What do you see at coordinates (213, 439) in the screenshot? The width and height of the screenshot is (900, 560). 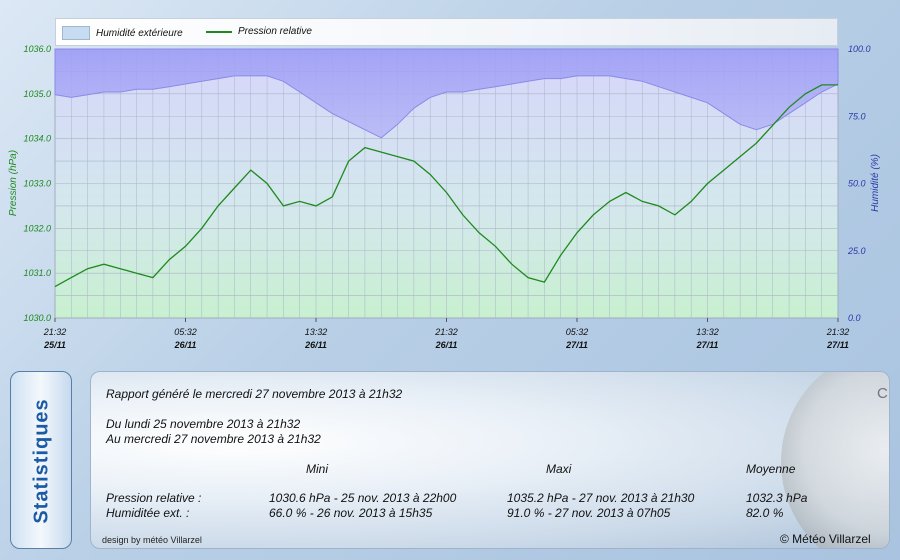 I see `period-to: Au mercredi 27 novembre 2013 à 21h32` at bounding box center [213, 439].